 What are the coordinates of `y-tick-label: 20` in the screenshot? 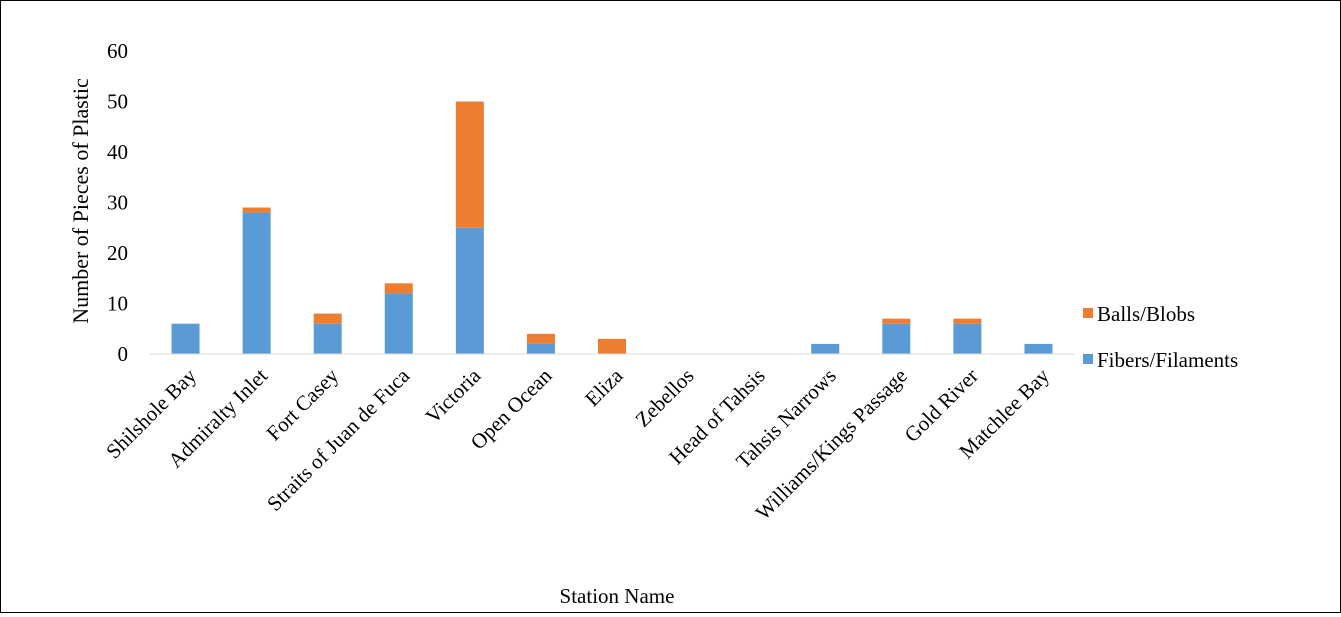 It's located at (117, 253).